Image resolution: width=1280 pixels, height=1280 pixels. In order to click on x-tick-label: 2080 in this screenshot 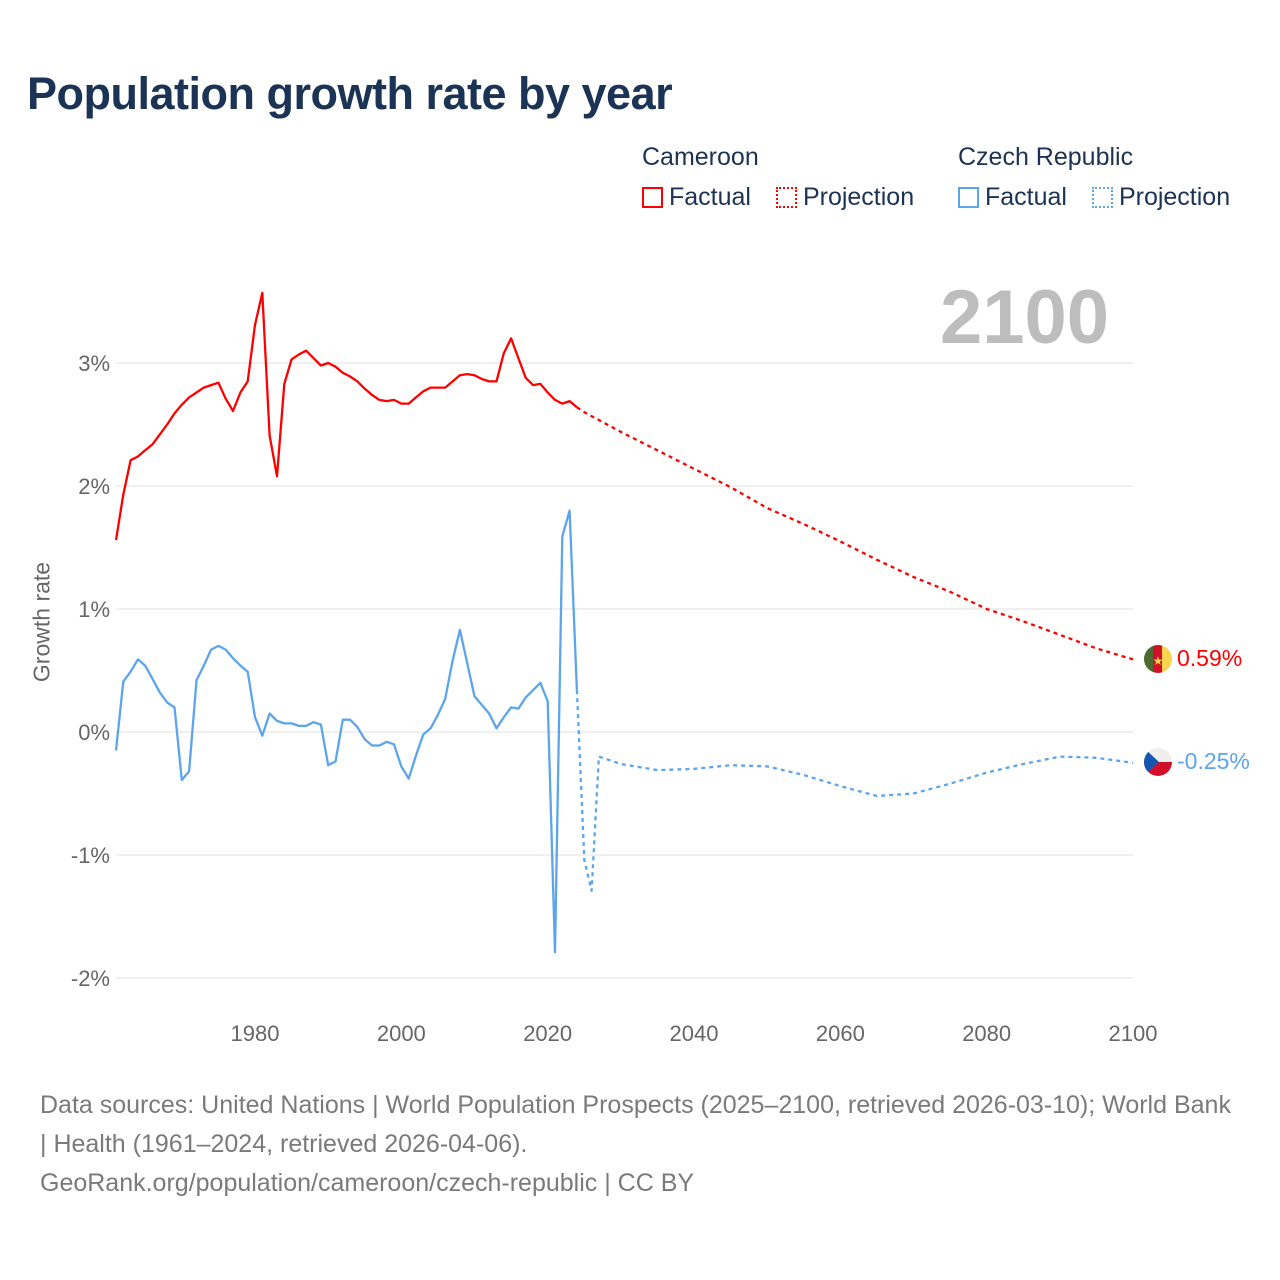, I will do `click(986, 1033)`.